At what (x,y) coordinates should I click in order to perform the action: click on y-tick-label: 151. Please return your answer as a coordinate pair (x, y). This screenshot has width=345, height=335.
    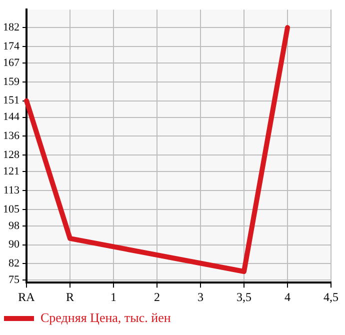
    Looking at the image, I should click on (11, 100).